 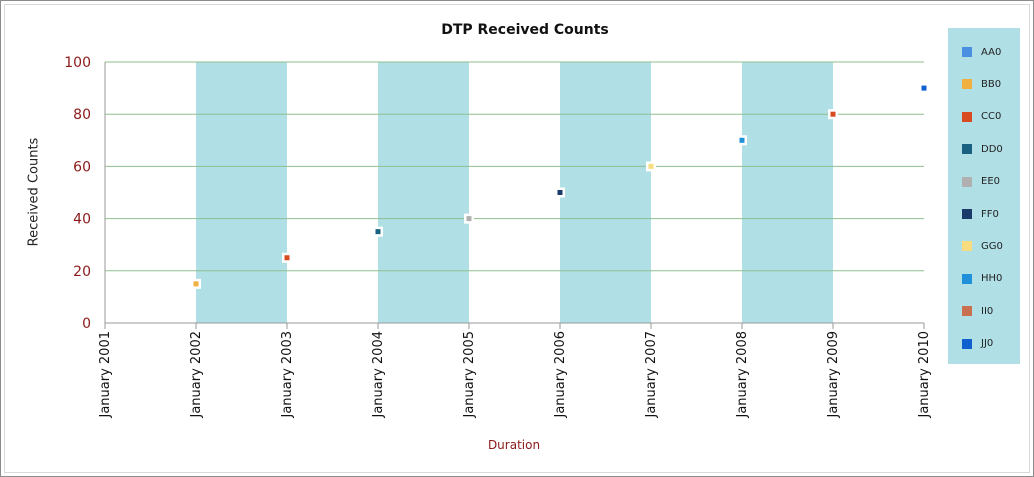 I want to click on chart-title: DTP Received Counts, so click(x=525, y=30).